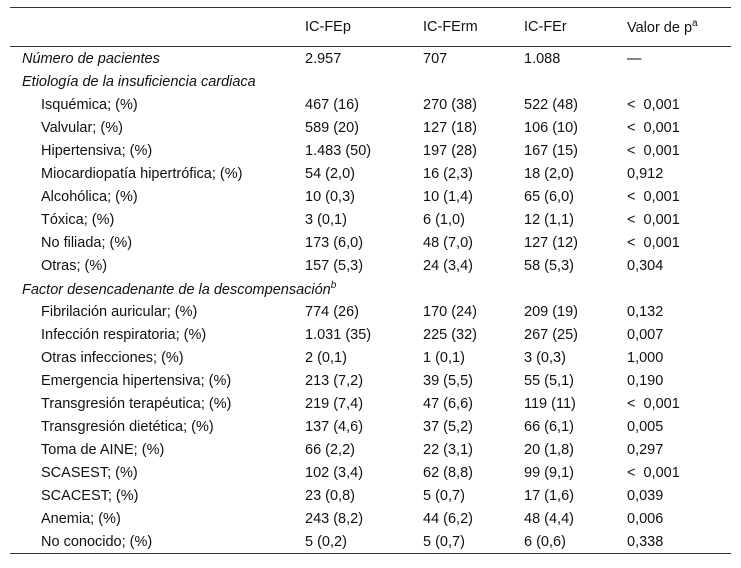 This screenshot has width=741, height=568. Describe the element at coordinates (370, 265) in the screenshot. I see `table-row: Otras; (%) 157 (5,3) 24 (3,4) 58 (5,3) 0,304` at that location.